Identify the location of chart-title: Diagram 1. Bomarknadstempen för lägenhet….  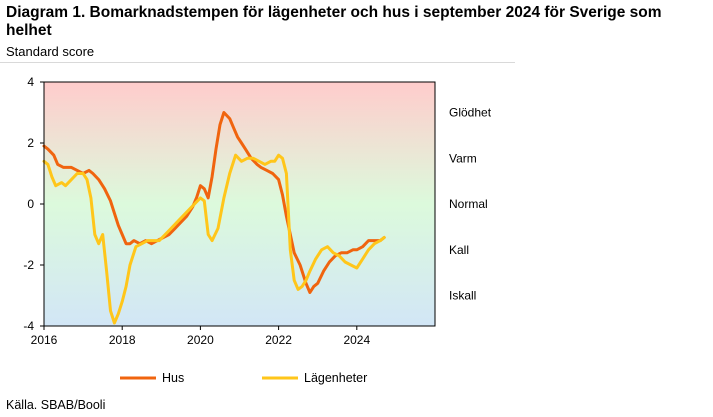
(334, 21).